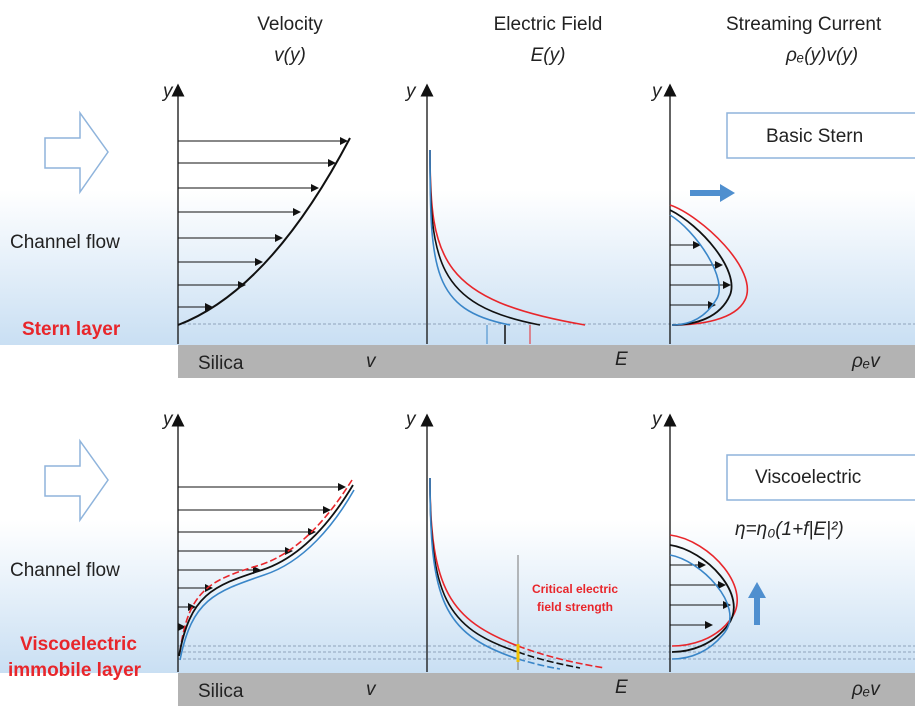 This screenshot has height=706, width=915. What do you see at coordinates (700, 595) in the screenshot?
I see `current-rows` at bounding box center [700, 595].